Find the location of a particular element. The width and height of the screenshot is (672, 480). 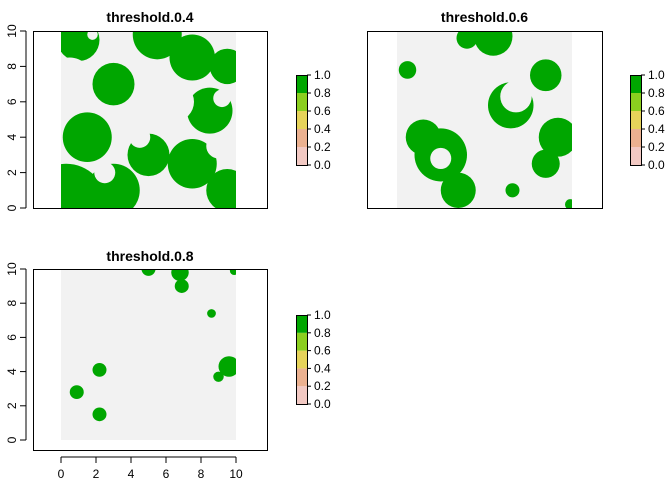

x-tick-label-4: 8 is located at coordinates (201, 473).